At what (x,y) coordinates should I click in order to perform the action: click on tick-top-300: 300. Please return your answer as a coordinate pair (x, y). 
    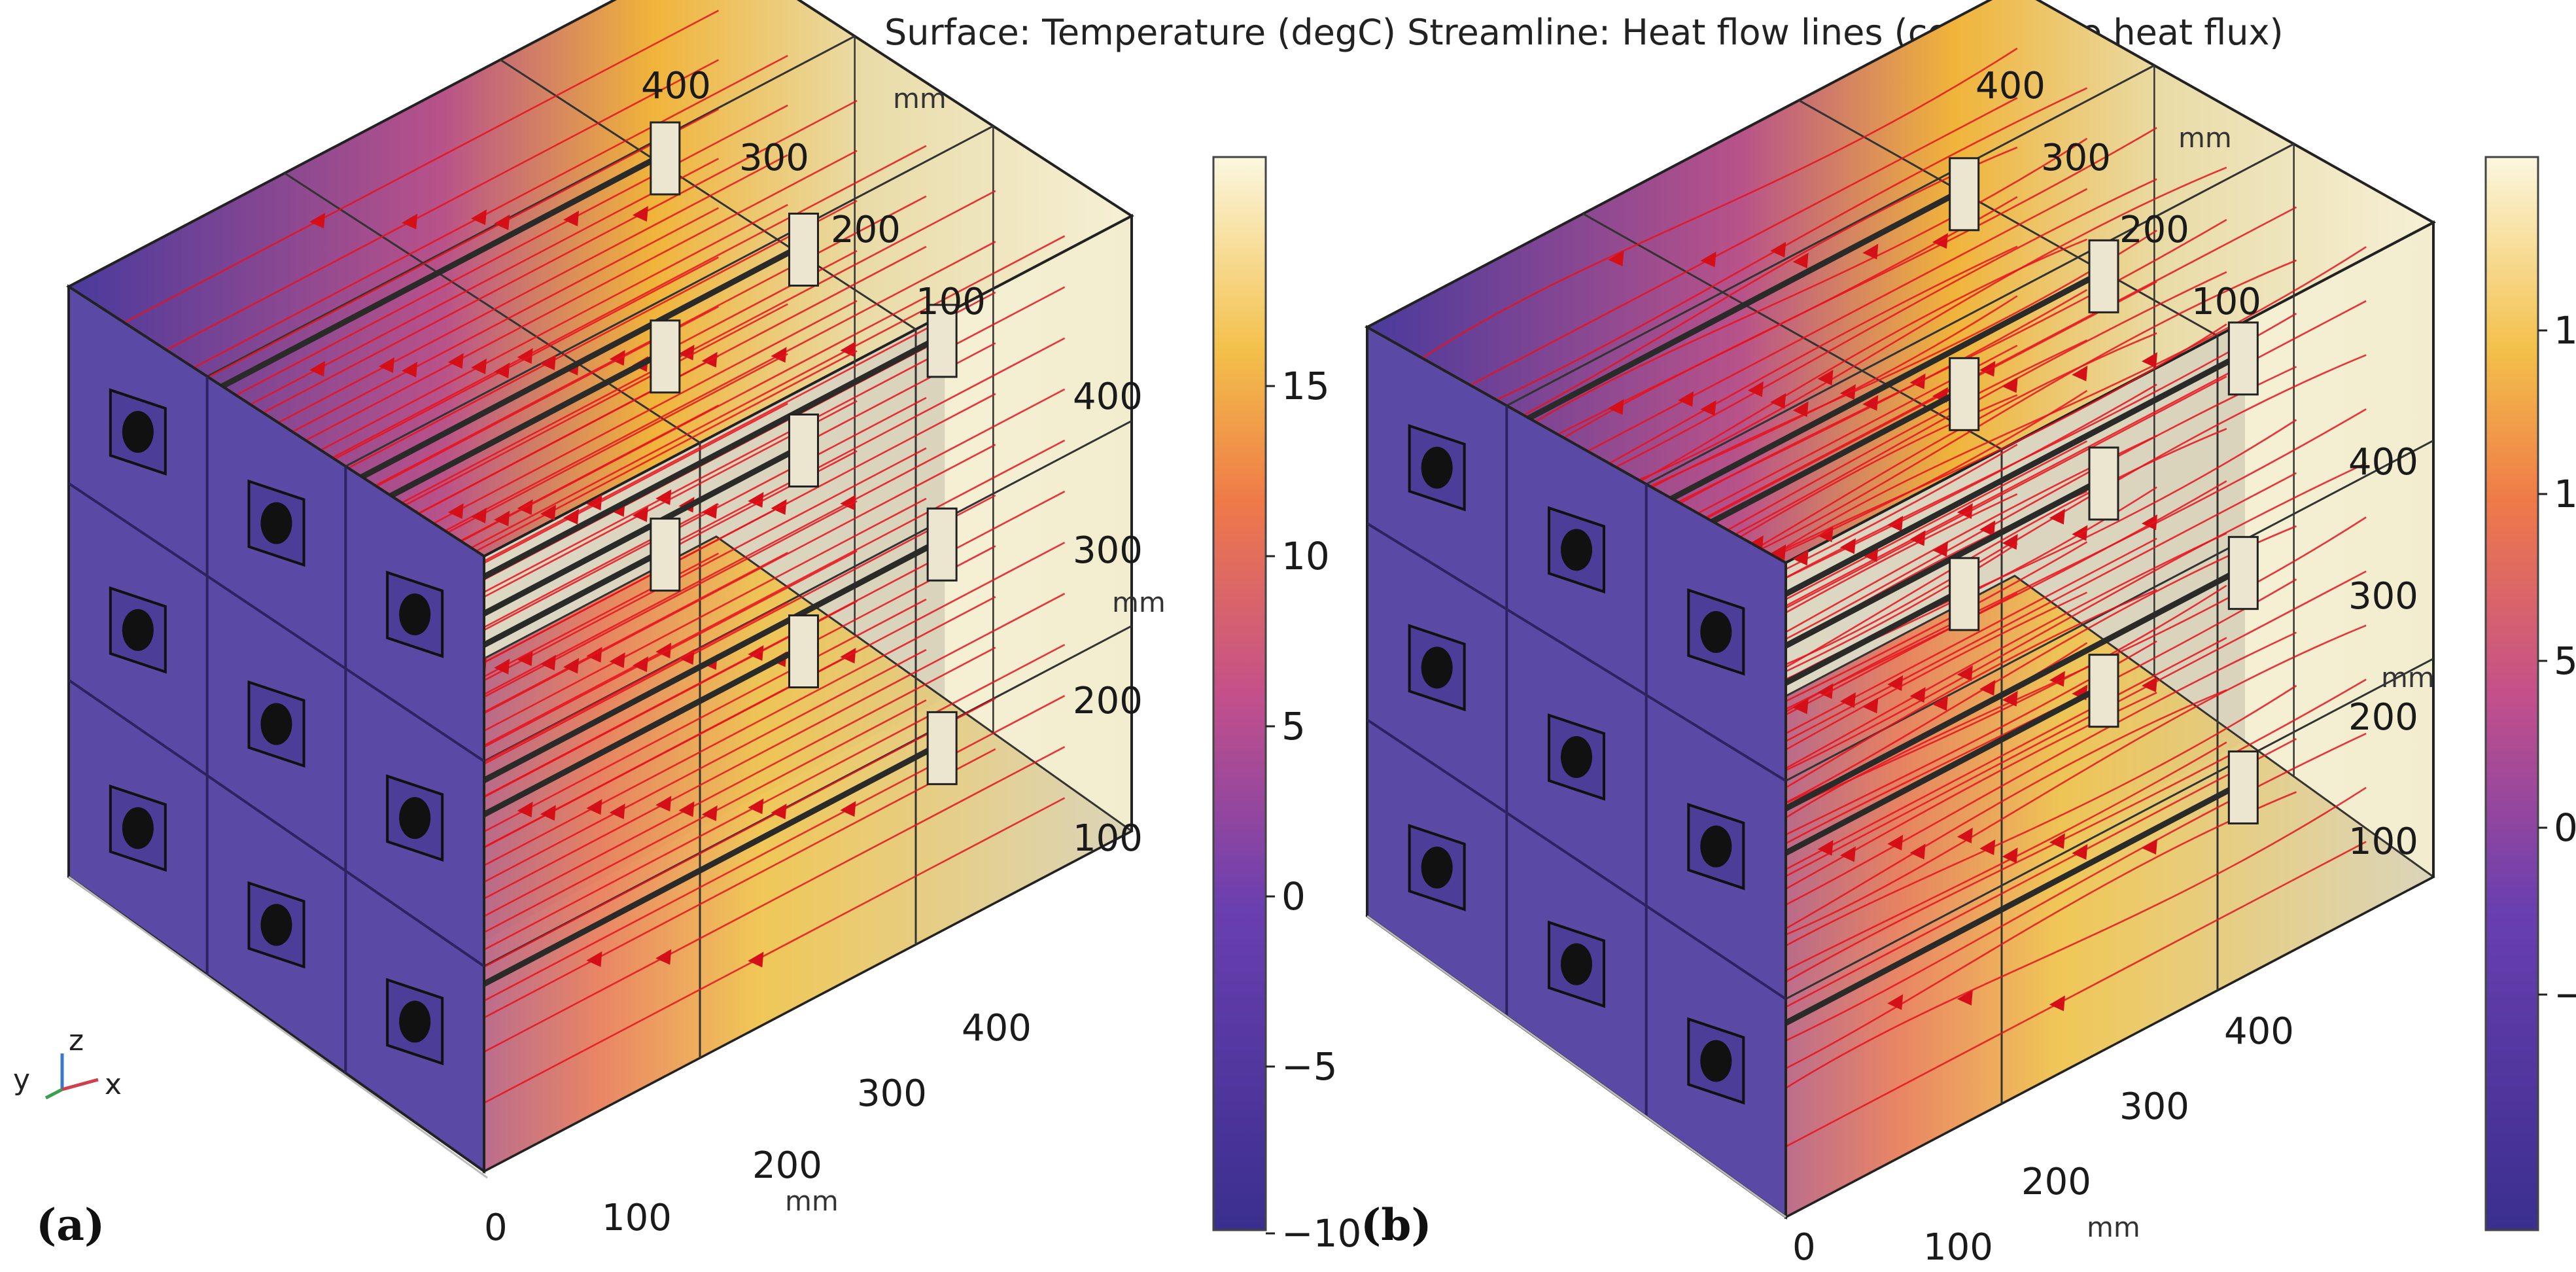
    Looking at the image, I should click on (2076, 158).